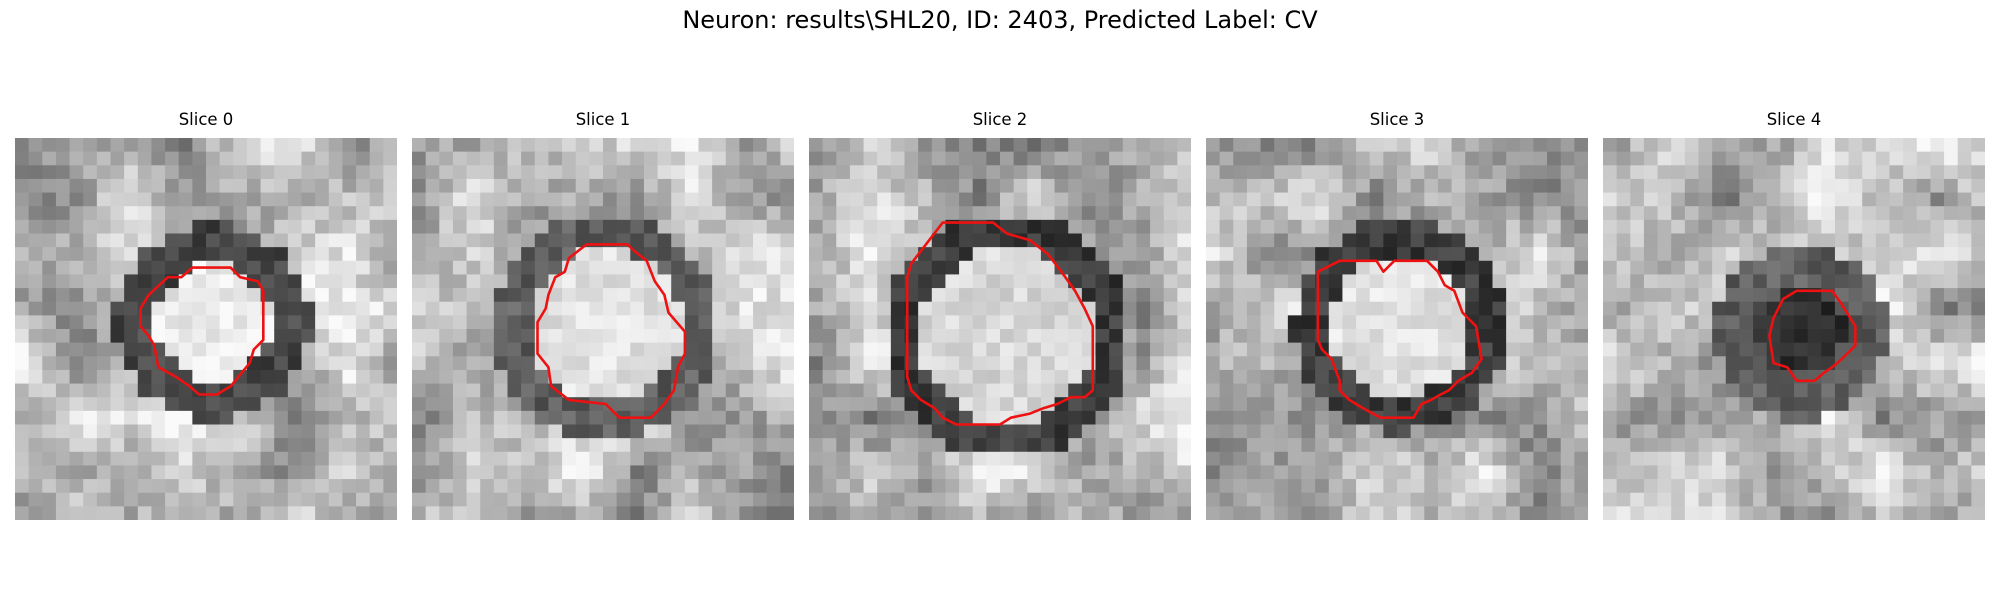 The width and height of the screenshot is (2000, 600). Describe the element at coordinates (1794, 119) in the screenshot. I see `slice-title: Slice 4` at that location.